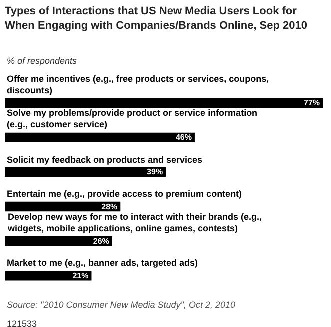 The image size is (331, 327). Describe the element at coordinates (124, 194) in the screenshot. I see `y-tick-label: Entertain me (e.g., provide access to premium content)` at that location.